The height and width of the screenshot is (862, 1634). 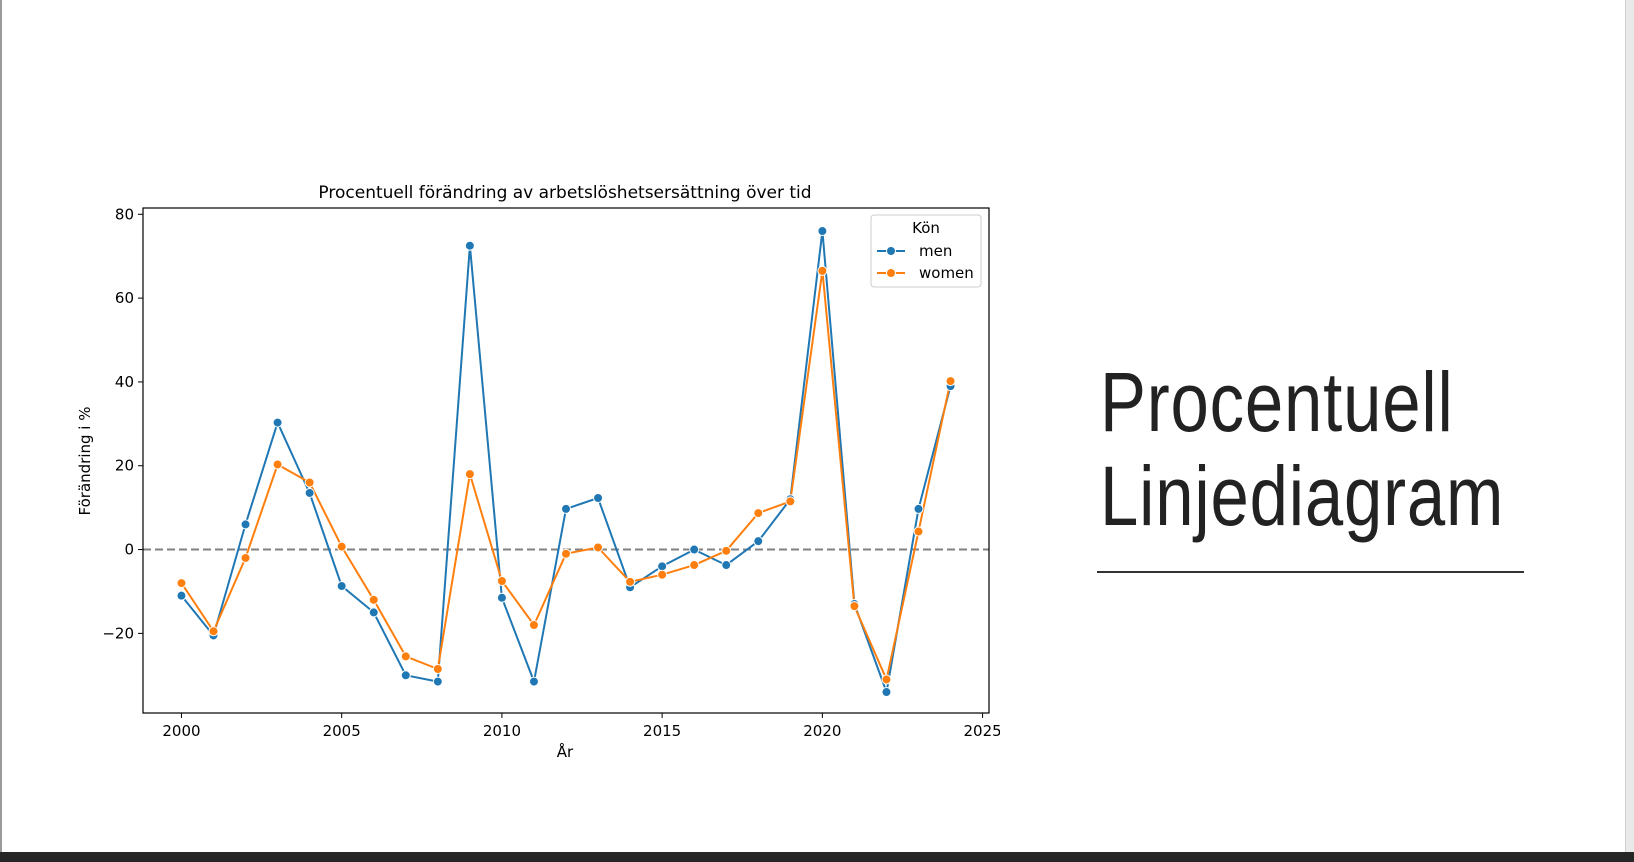 What do you see at coordinates (245, 524) in the screenshot?
I see `point-men-2002` at bounding box center [245, 524].